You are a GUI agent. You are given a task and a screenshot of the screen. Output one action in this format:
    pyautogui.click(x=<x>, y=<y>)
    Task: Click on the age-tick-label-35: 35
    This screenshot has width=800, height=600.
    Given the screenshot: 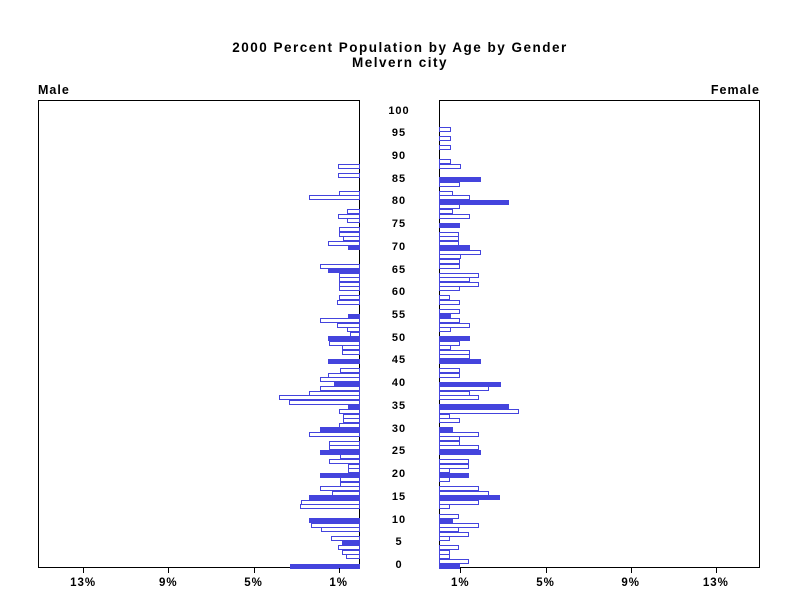 What is the action you would take?
    pyautogui.click(x=399, y=405)
    